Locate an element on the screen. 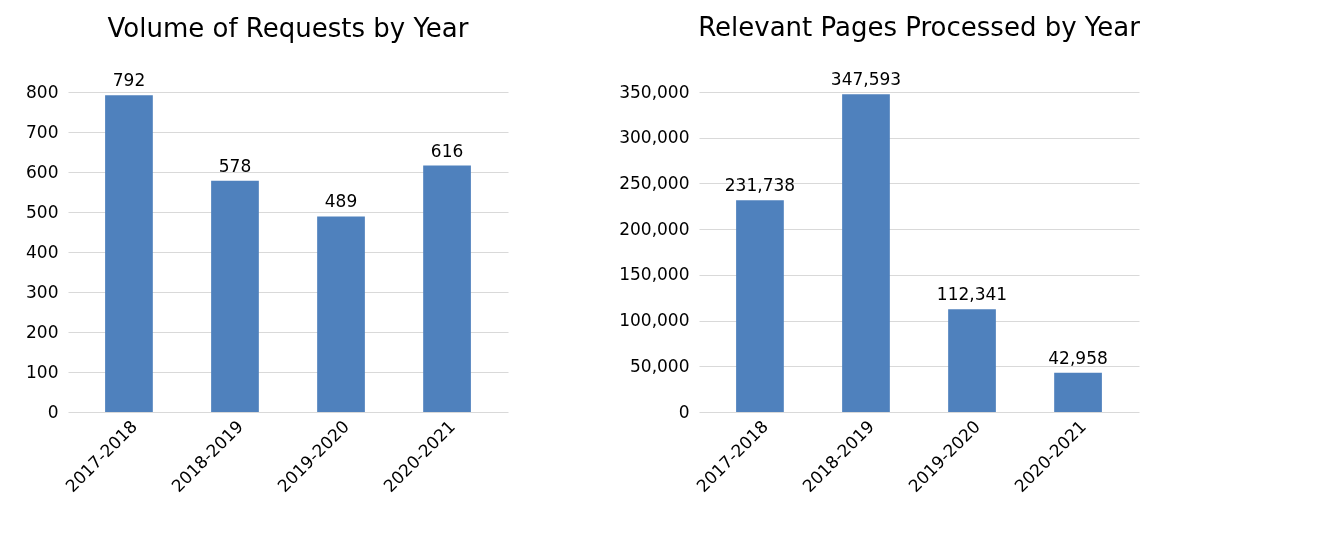 The width and height of the screenshot is (1327, 541). y-tick-label: 300 is located at coordinates (42, 291).